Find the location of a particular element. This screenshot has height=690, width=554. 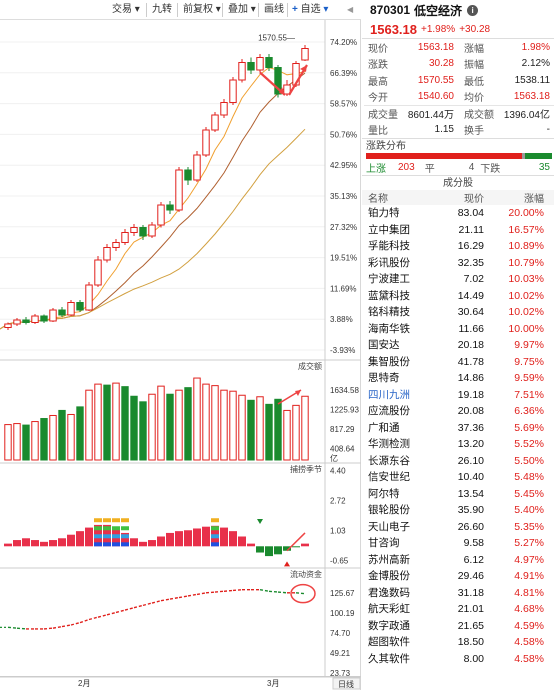

collapse-toolbar-icon: ◀ is located at coordinates (350, 9).